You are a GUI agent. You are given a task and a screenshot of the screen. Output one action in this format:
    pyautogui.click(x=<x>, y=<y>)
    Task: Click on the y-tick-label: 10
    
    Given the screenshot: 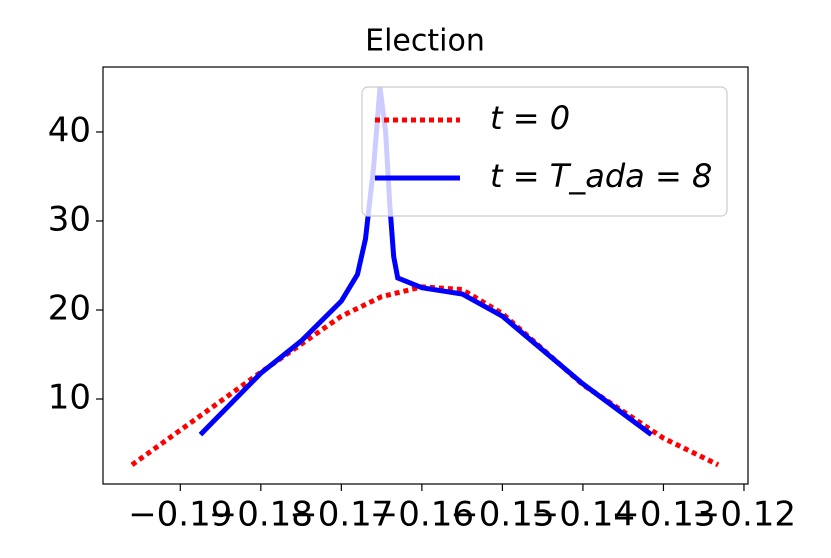 What is the action you would take?
    pyautogui.click(x=69, y=397)
    